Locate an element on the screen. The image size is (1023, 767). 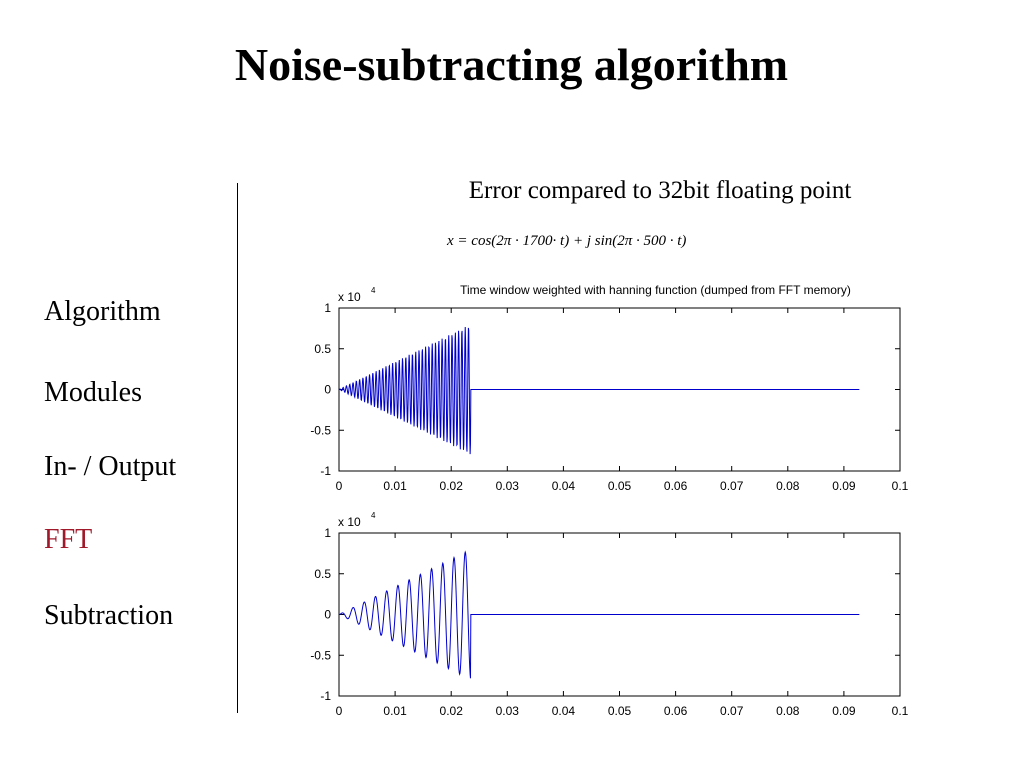
nav-item-algorithm: Algorithm is located at coordinates (102, 311).